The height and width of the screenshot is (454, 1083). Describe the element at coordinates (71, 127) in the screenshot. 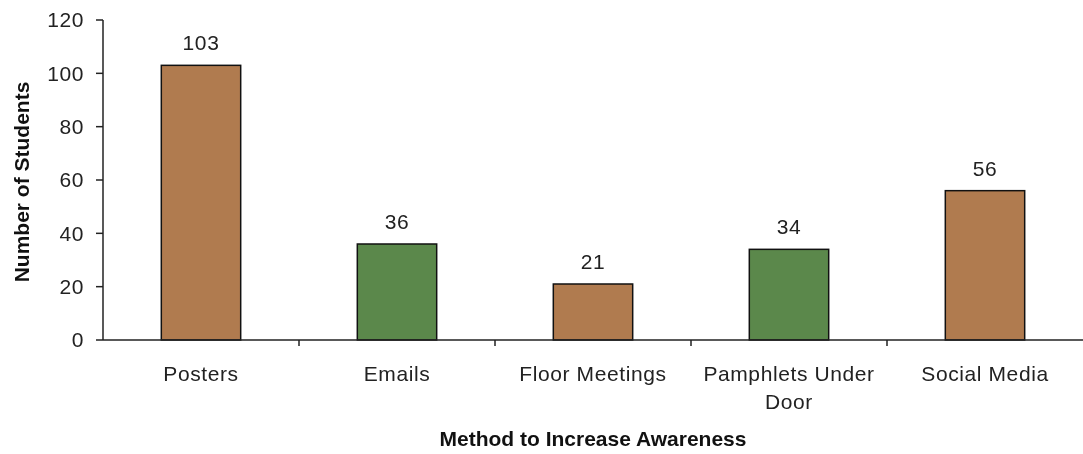

I see `y-tick-label: 80` at that location.